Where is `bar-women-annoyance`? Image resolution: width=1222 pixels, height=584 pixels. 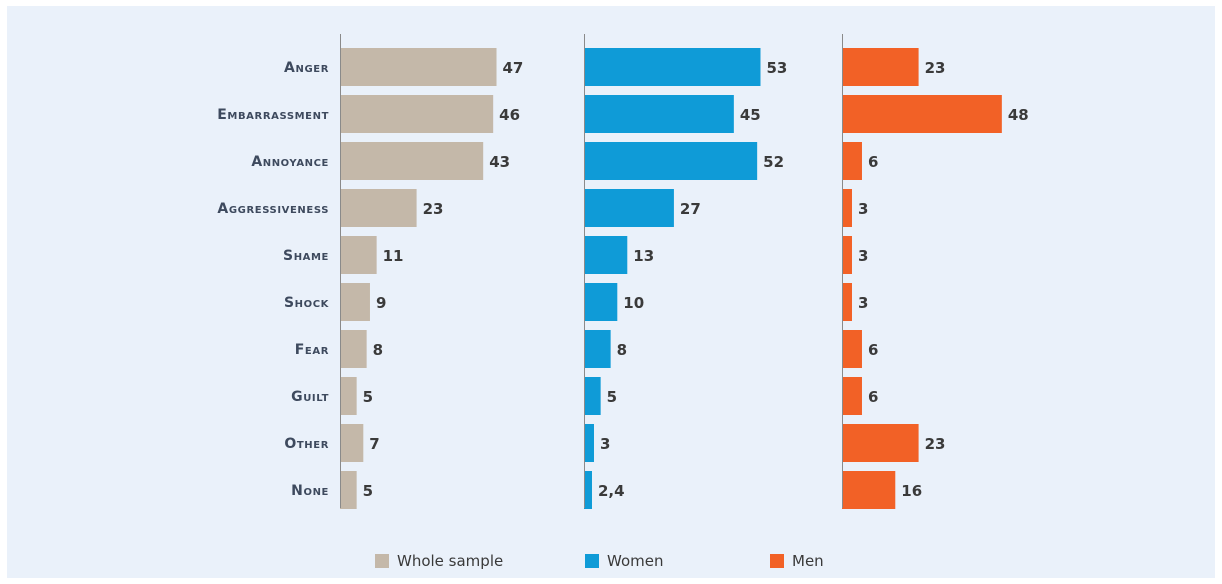 bar-women-annoyance is located at coordinates (671, 161).